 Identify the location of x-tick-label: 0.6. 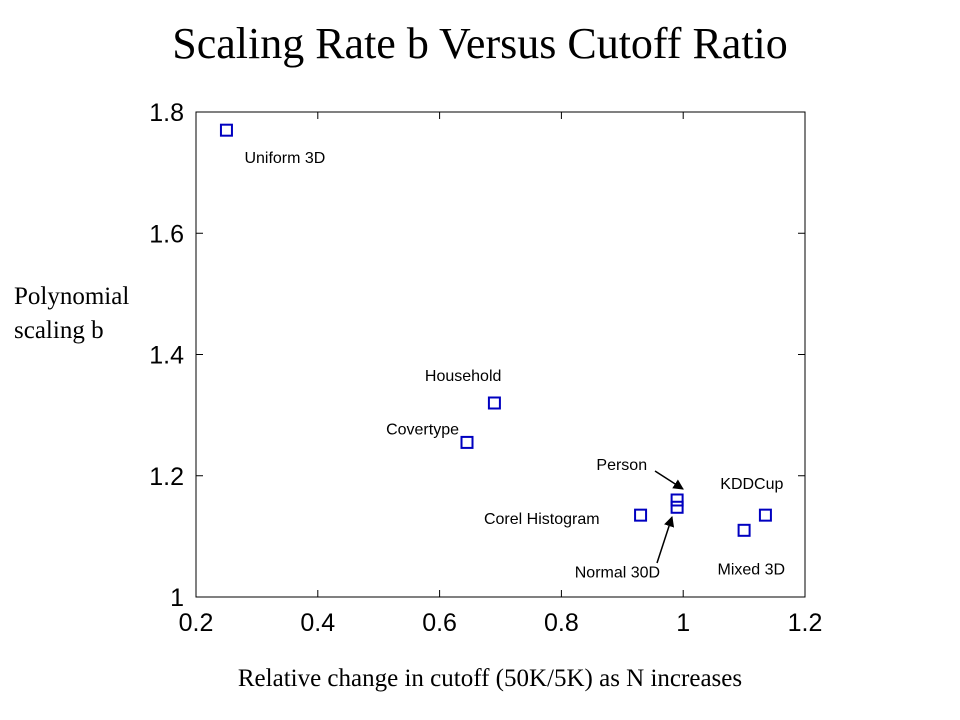
(439, 623).